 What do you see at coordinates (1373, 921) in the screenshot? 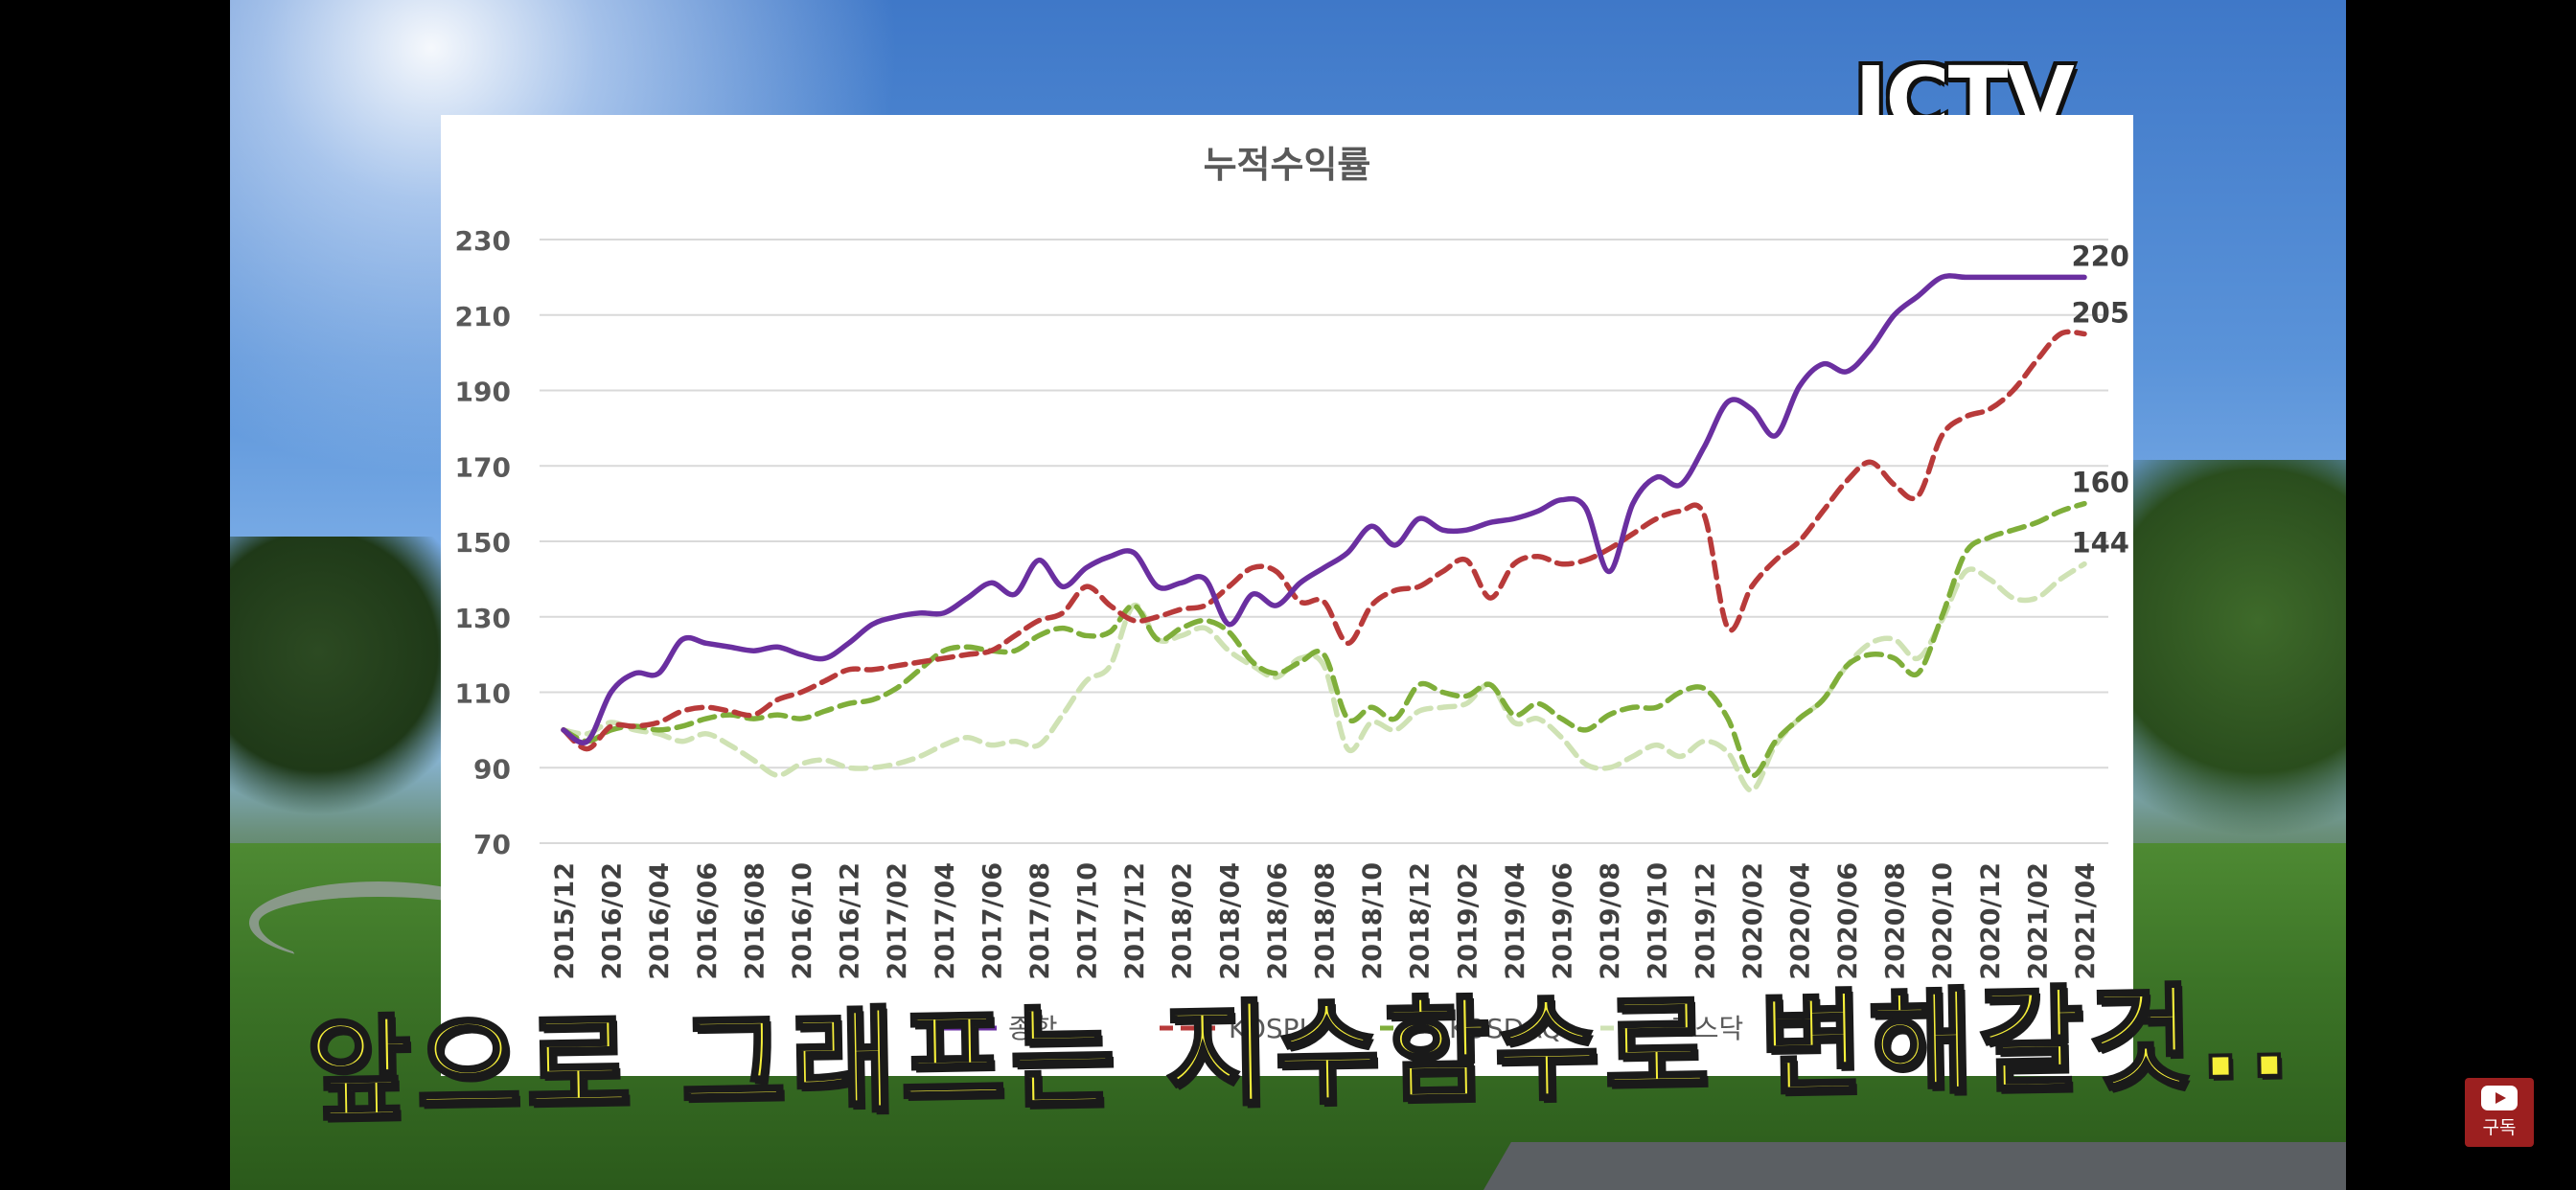
I see `x-tick-label: 2018/10` at bounding box center [1373, 921].